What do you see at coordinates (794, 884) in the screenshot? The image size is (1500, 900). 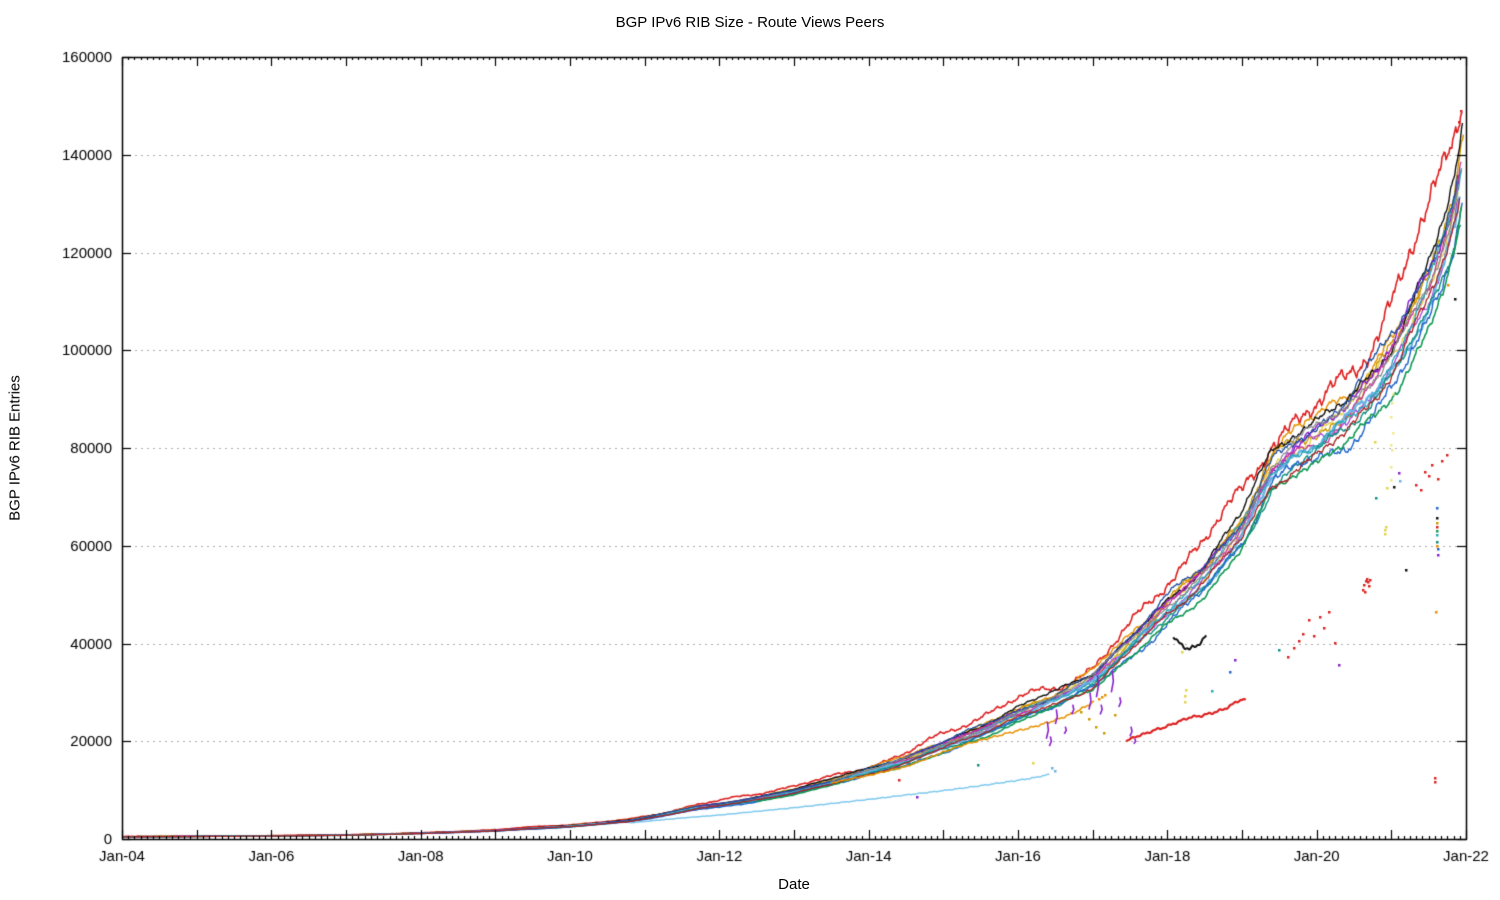 I see `x-axis-label: Date` at bounding box center [794, 884].